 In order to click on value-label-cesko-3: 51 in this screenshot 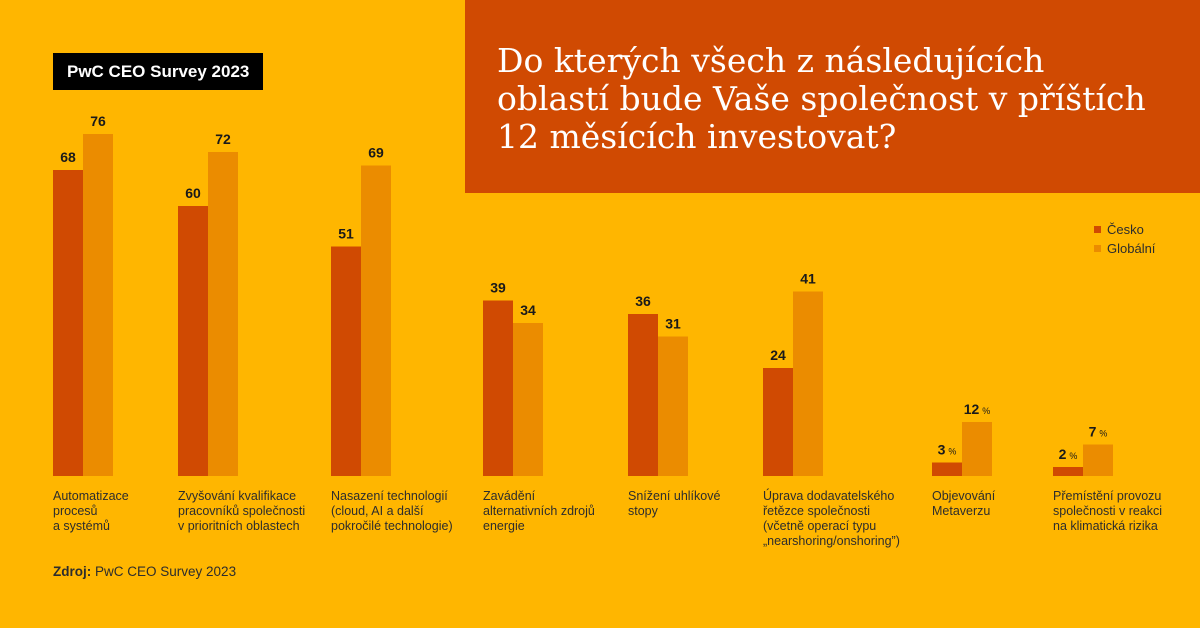, I will do `click(346, 234)`.